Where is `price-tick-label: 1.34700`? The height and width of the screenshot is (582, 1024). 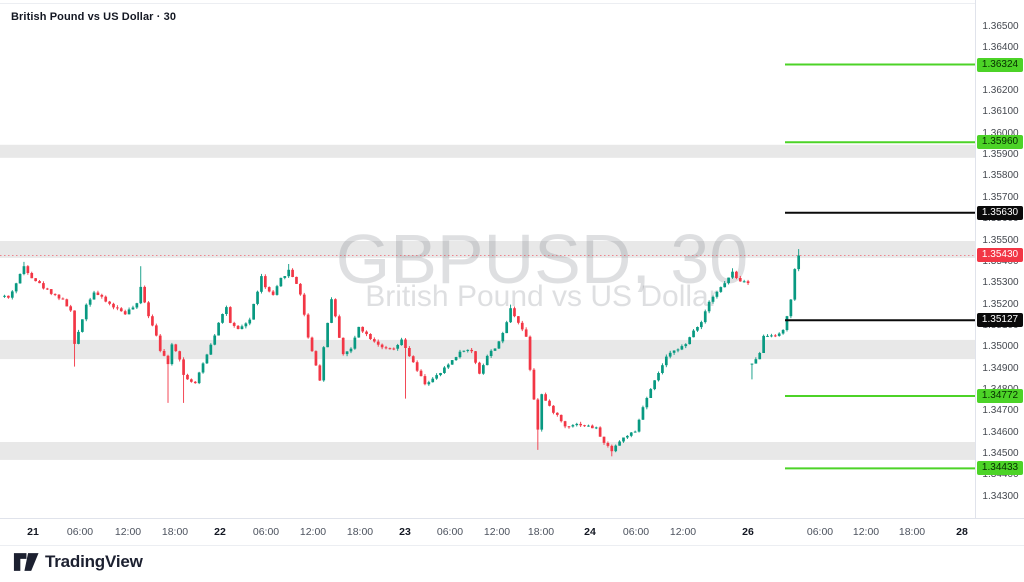
price-tick-label: 1.34700 is located at coordinates (1000, 410).